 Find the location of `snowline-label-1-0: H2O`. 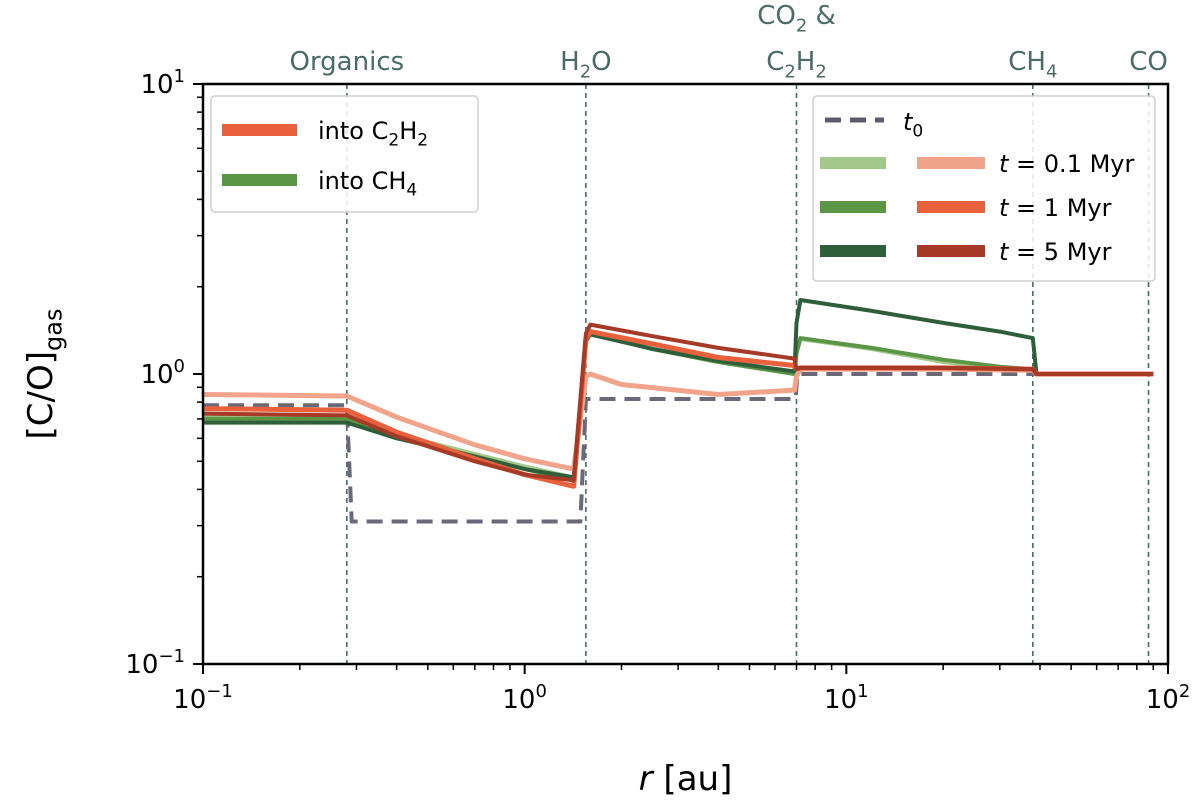

snowline-label-1-0: H2O is located at coordinates (585, 64).